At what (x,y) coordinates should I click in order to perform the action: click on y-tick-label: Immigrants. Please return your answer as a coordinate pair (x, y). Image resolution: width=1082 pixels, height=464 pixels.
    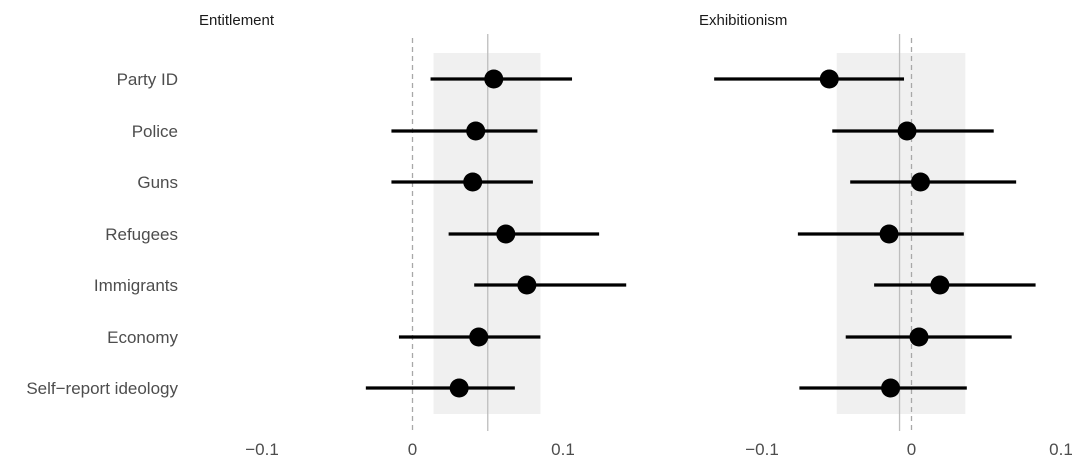
    Looking at the image, I should click on (136, 285).